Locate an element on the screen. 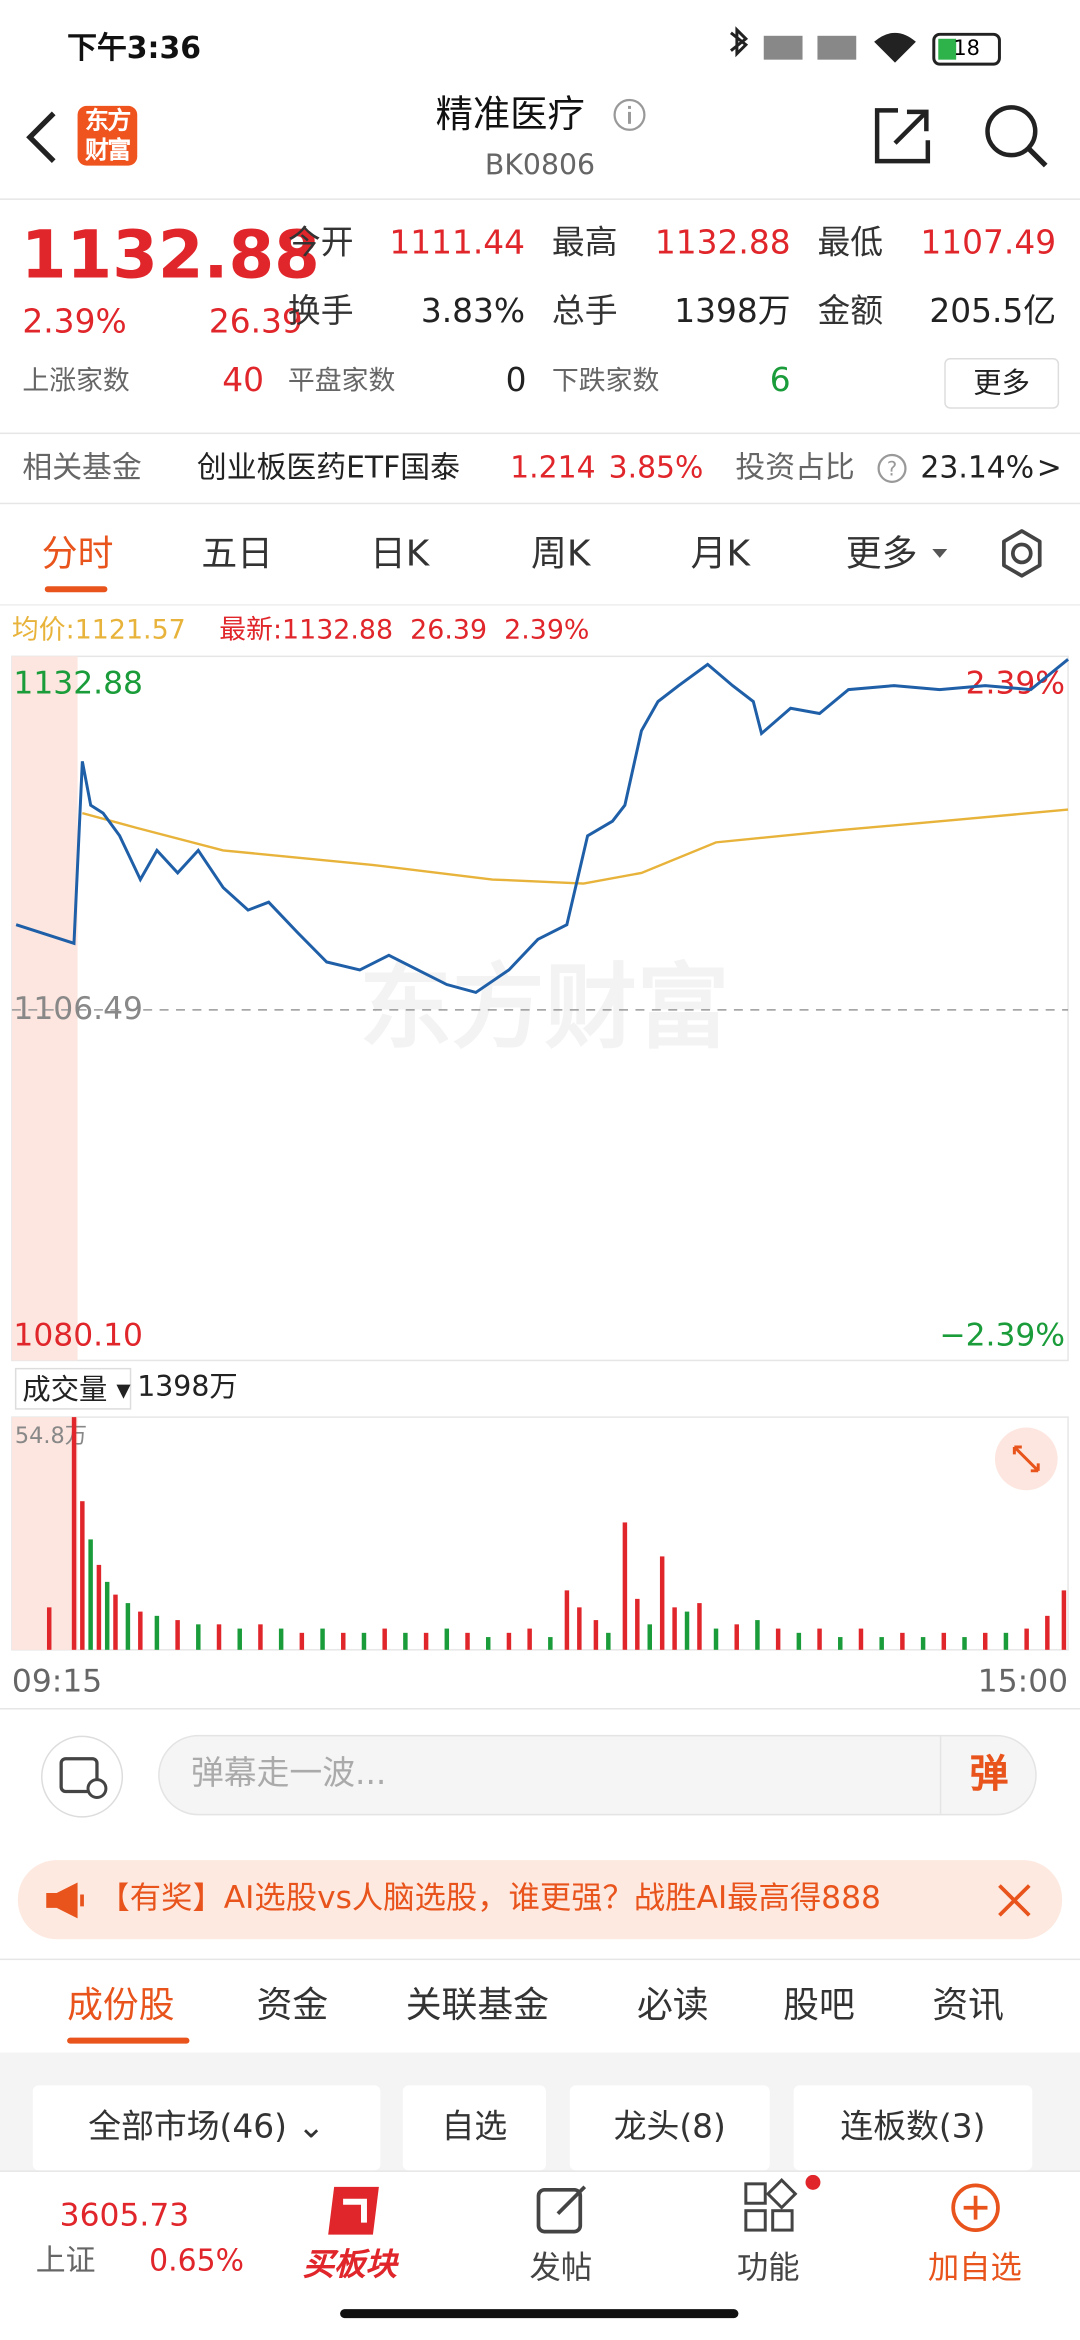 The height and width of the screenshot is (2340, 1080). fund-name: 创业板医药ETF国泰 is located at coordinates (328, 467).